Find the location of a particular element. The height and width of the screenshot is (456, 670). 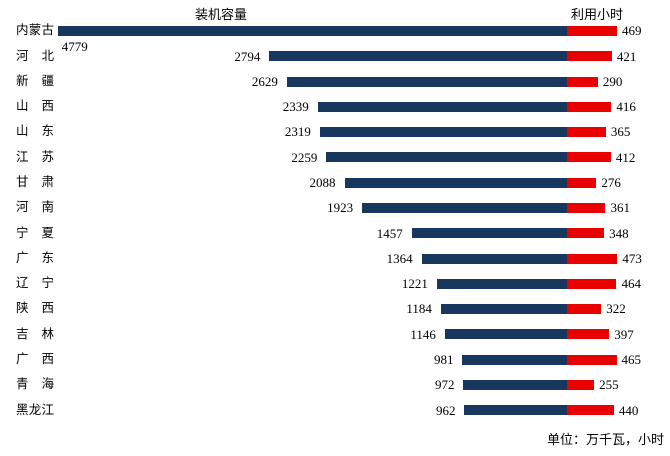

unit-note: 单位：万千瓦，小时 is located at coordinates (605, 439).